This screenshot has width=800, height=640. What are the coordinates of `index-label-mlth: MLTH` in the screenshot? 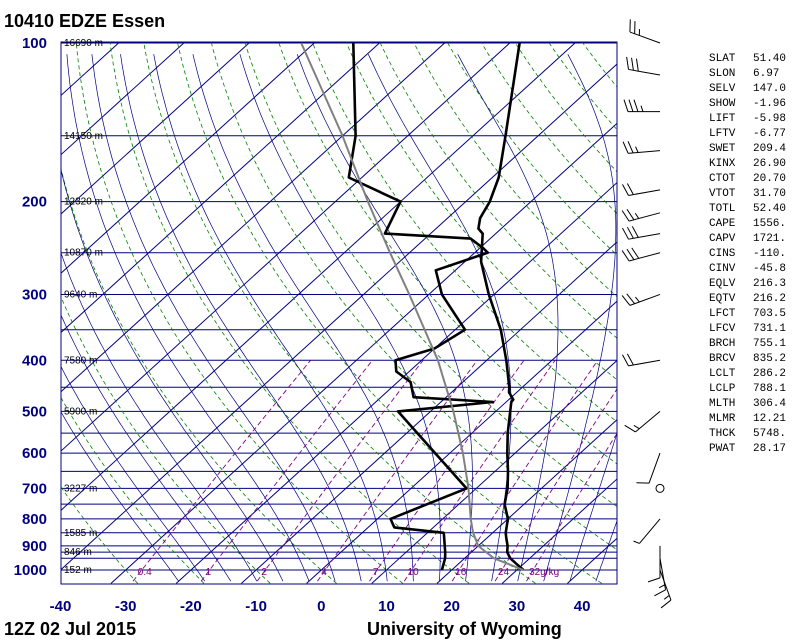 It's located at (722, 404).